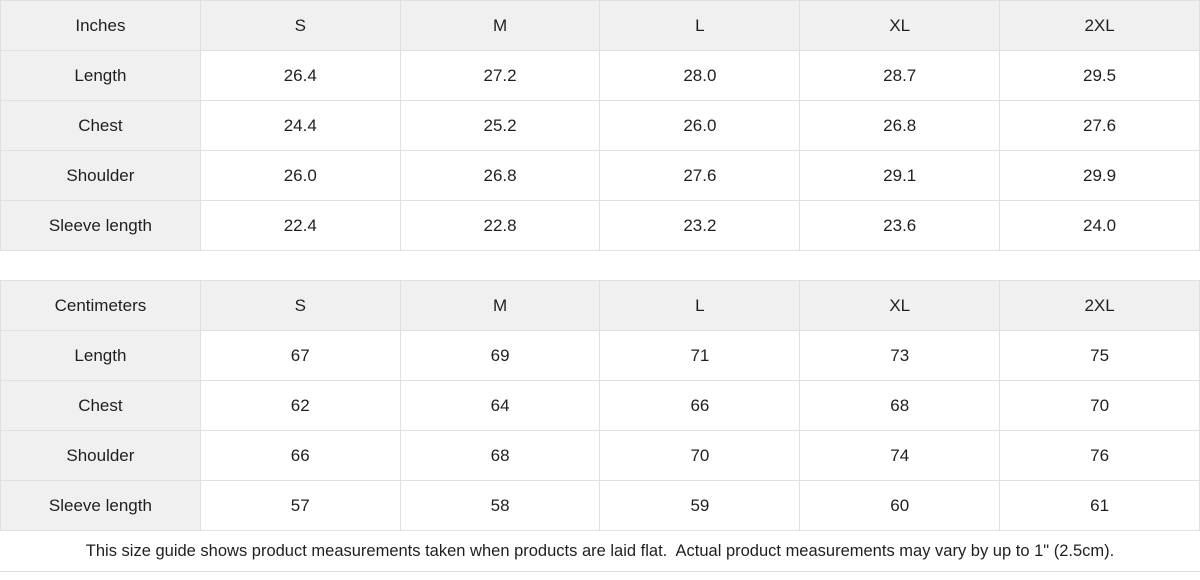  I want to click on table-row: Shoulder 26.0 26.8 27.6 29.1 29.9, so click(600, 175).